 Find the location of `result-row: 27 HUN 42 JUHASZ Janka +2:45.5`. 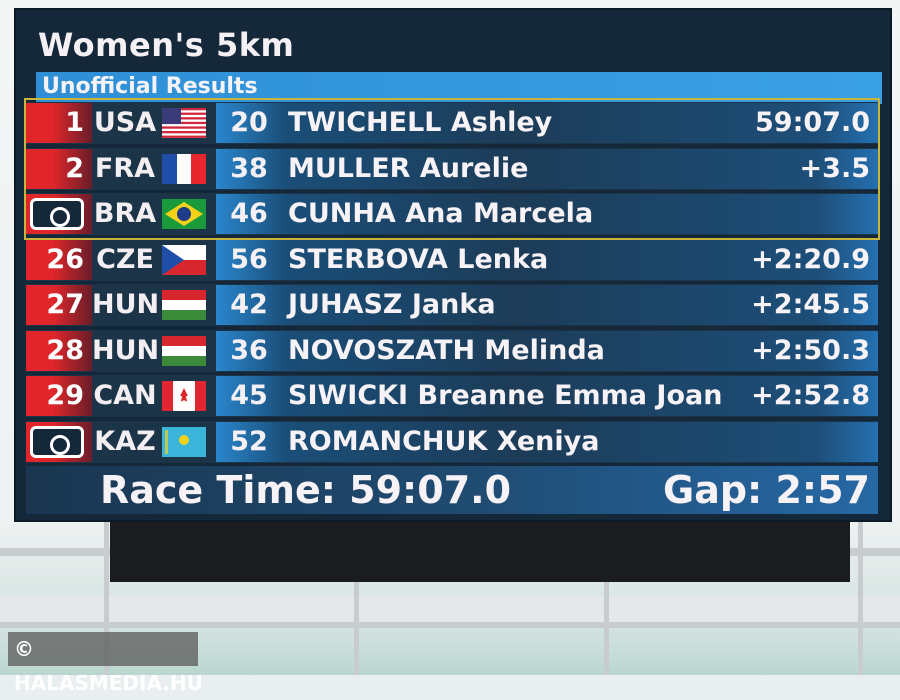

result-row: 27 HUN 42 JUHASZ Janka +2:45.5 is located at coordinates (452, 305).